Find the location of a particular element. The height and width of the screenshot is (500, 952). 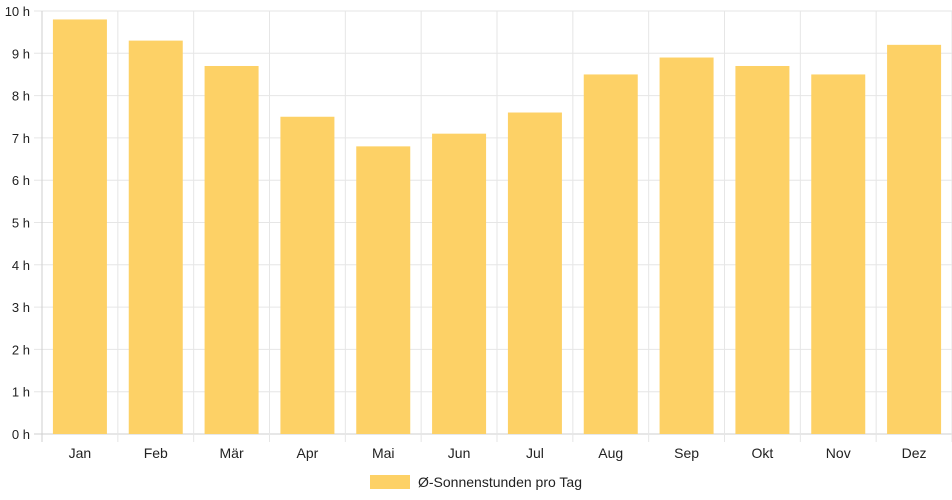

x-tick-label: Dez is located at coordinates (914, 453).